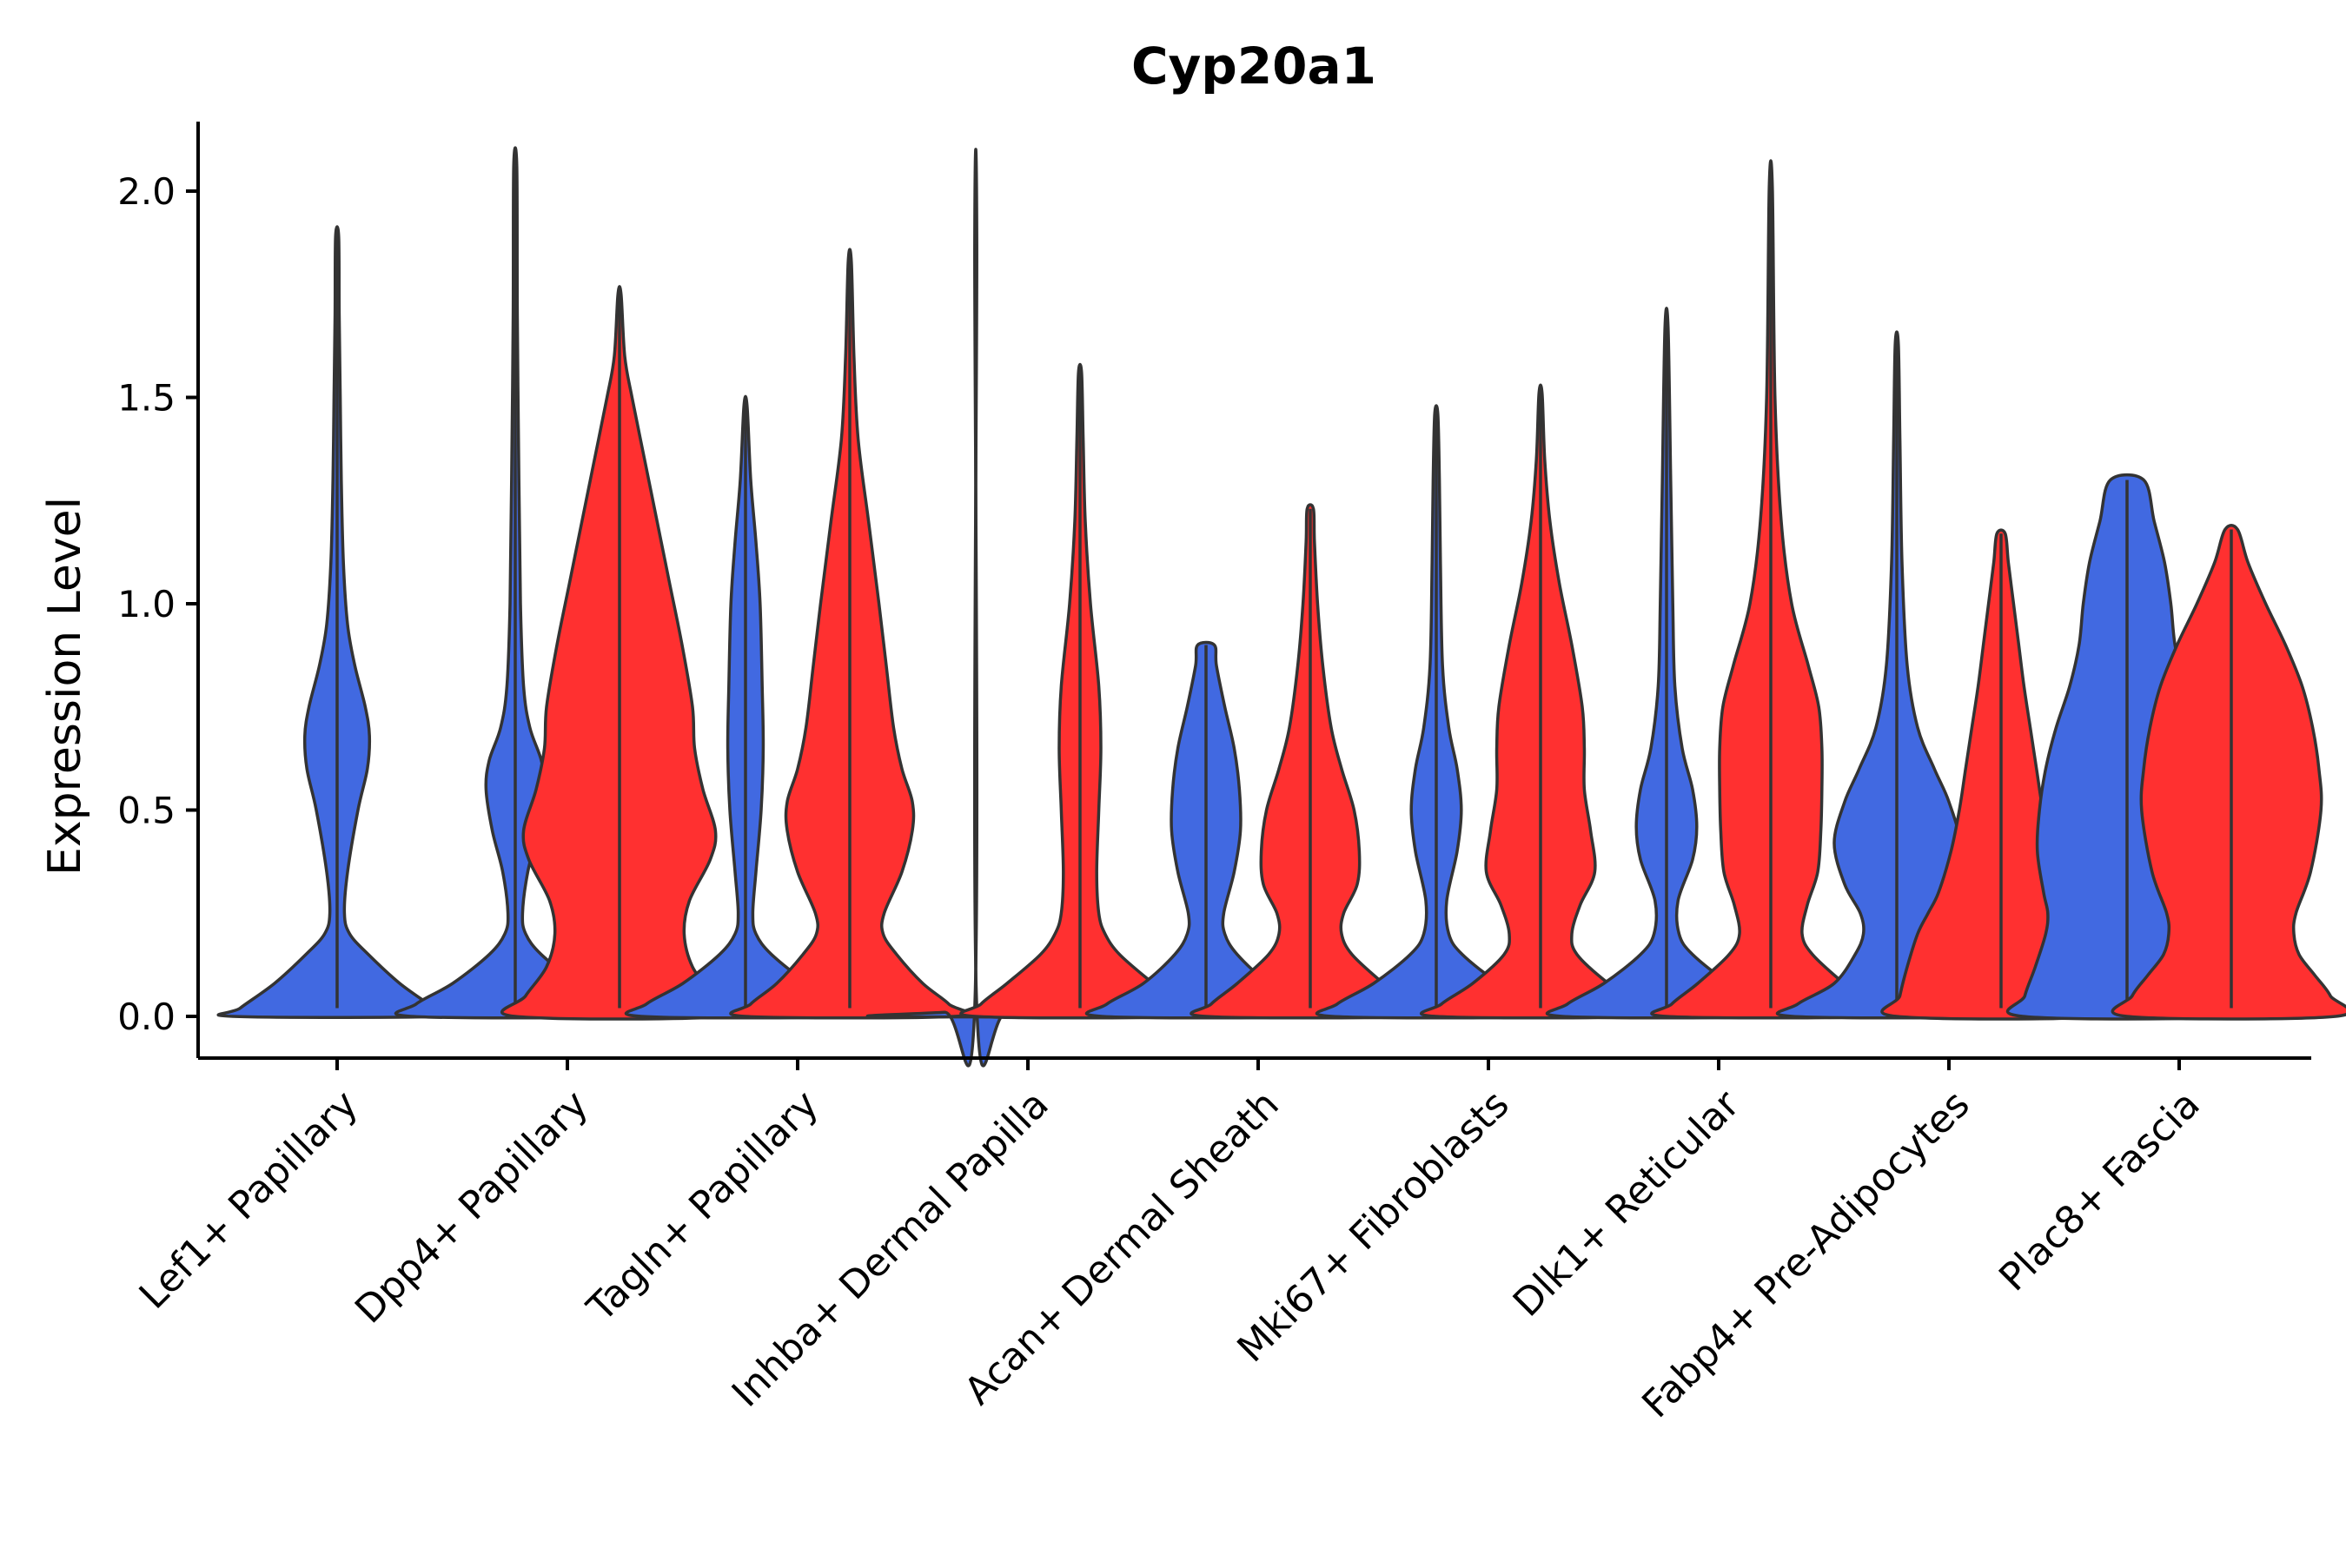 The height and width of the screenshot is (1568, 2346). Describe the element at coordinates (2100, 1191) in the screenshot. I see `x-tick-label: Plac8+ Fascia` at that location.